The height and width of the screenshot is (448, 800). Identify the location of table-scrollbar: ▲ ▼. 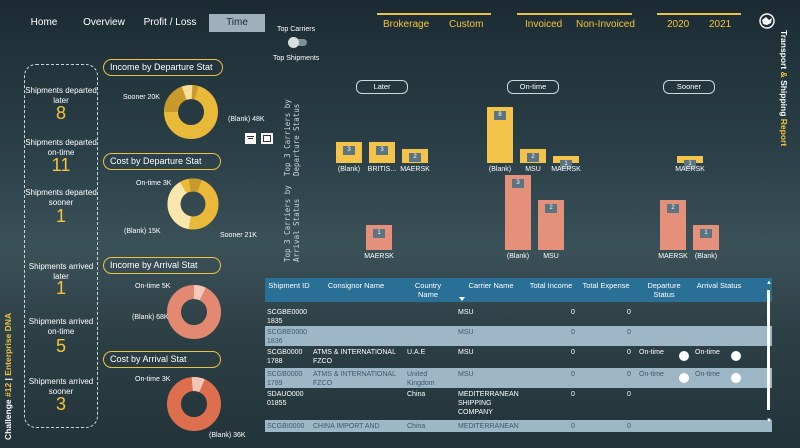
(768, 355).